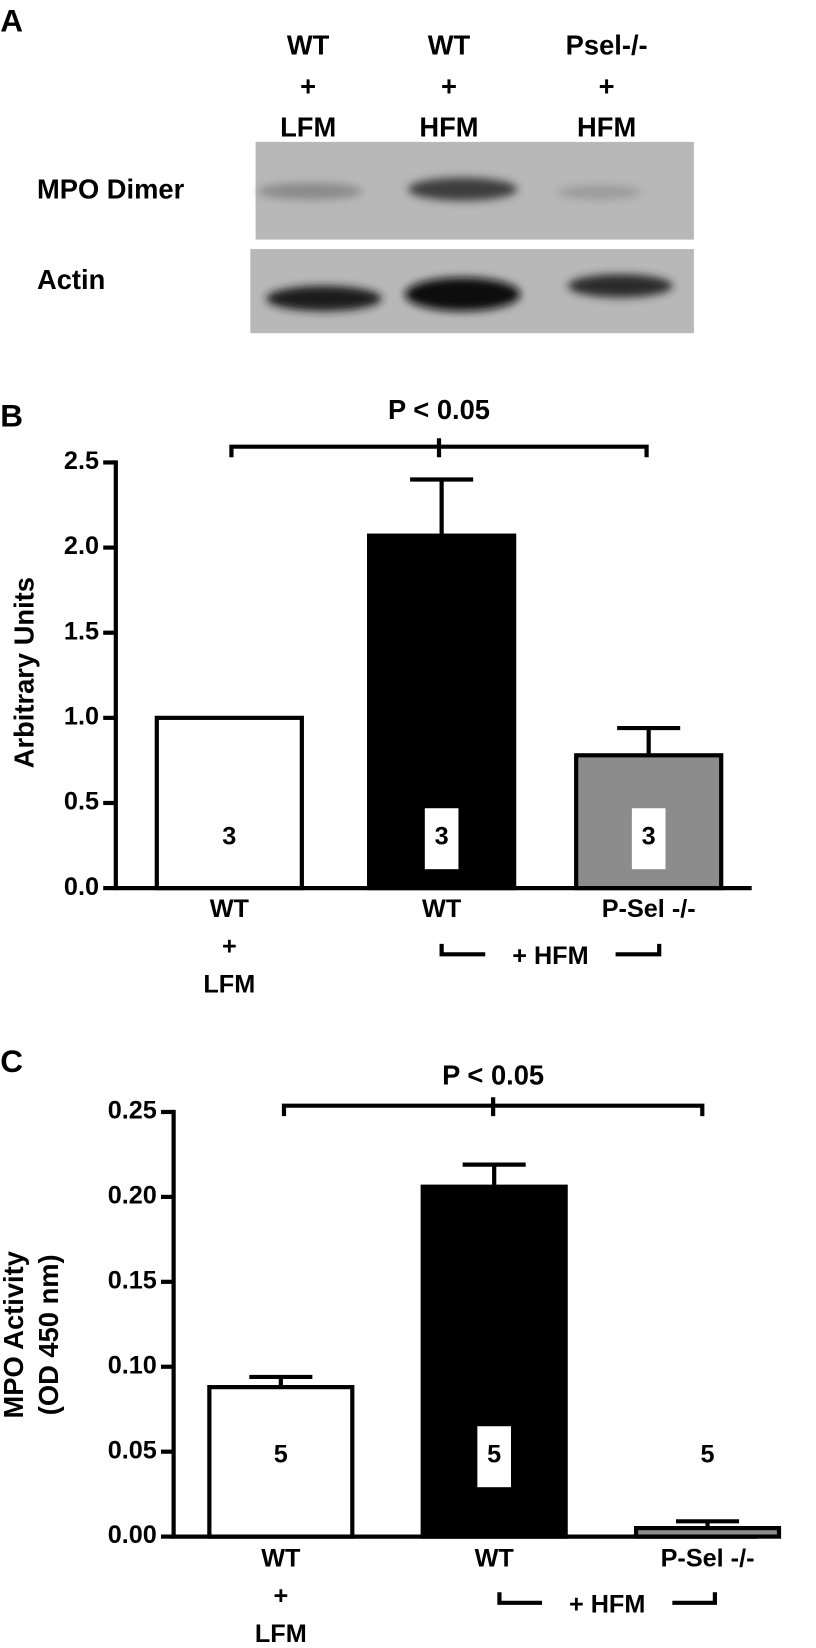 This screenshot has height=1648, width=816. I want to click on y-tick-label: 0.05, so click(132, 1450).